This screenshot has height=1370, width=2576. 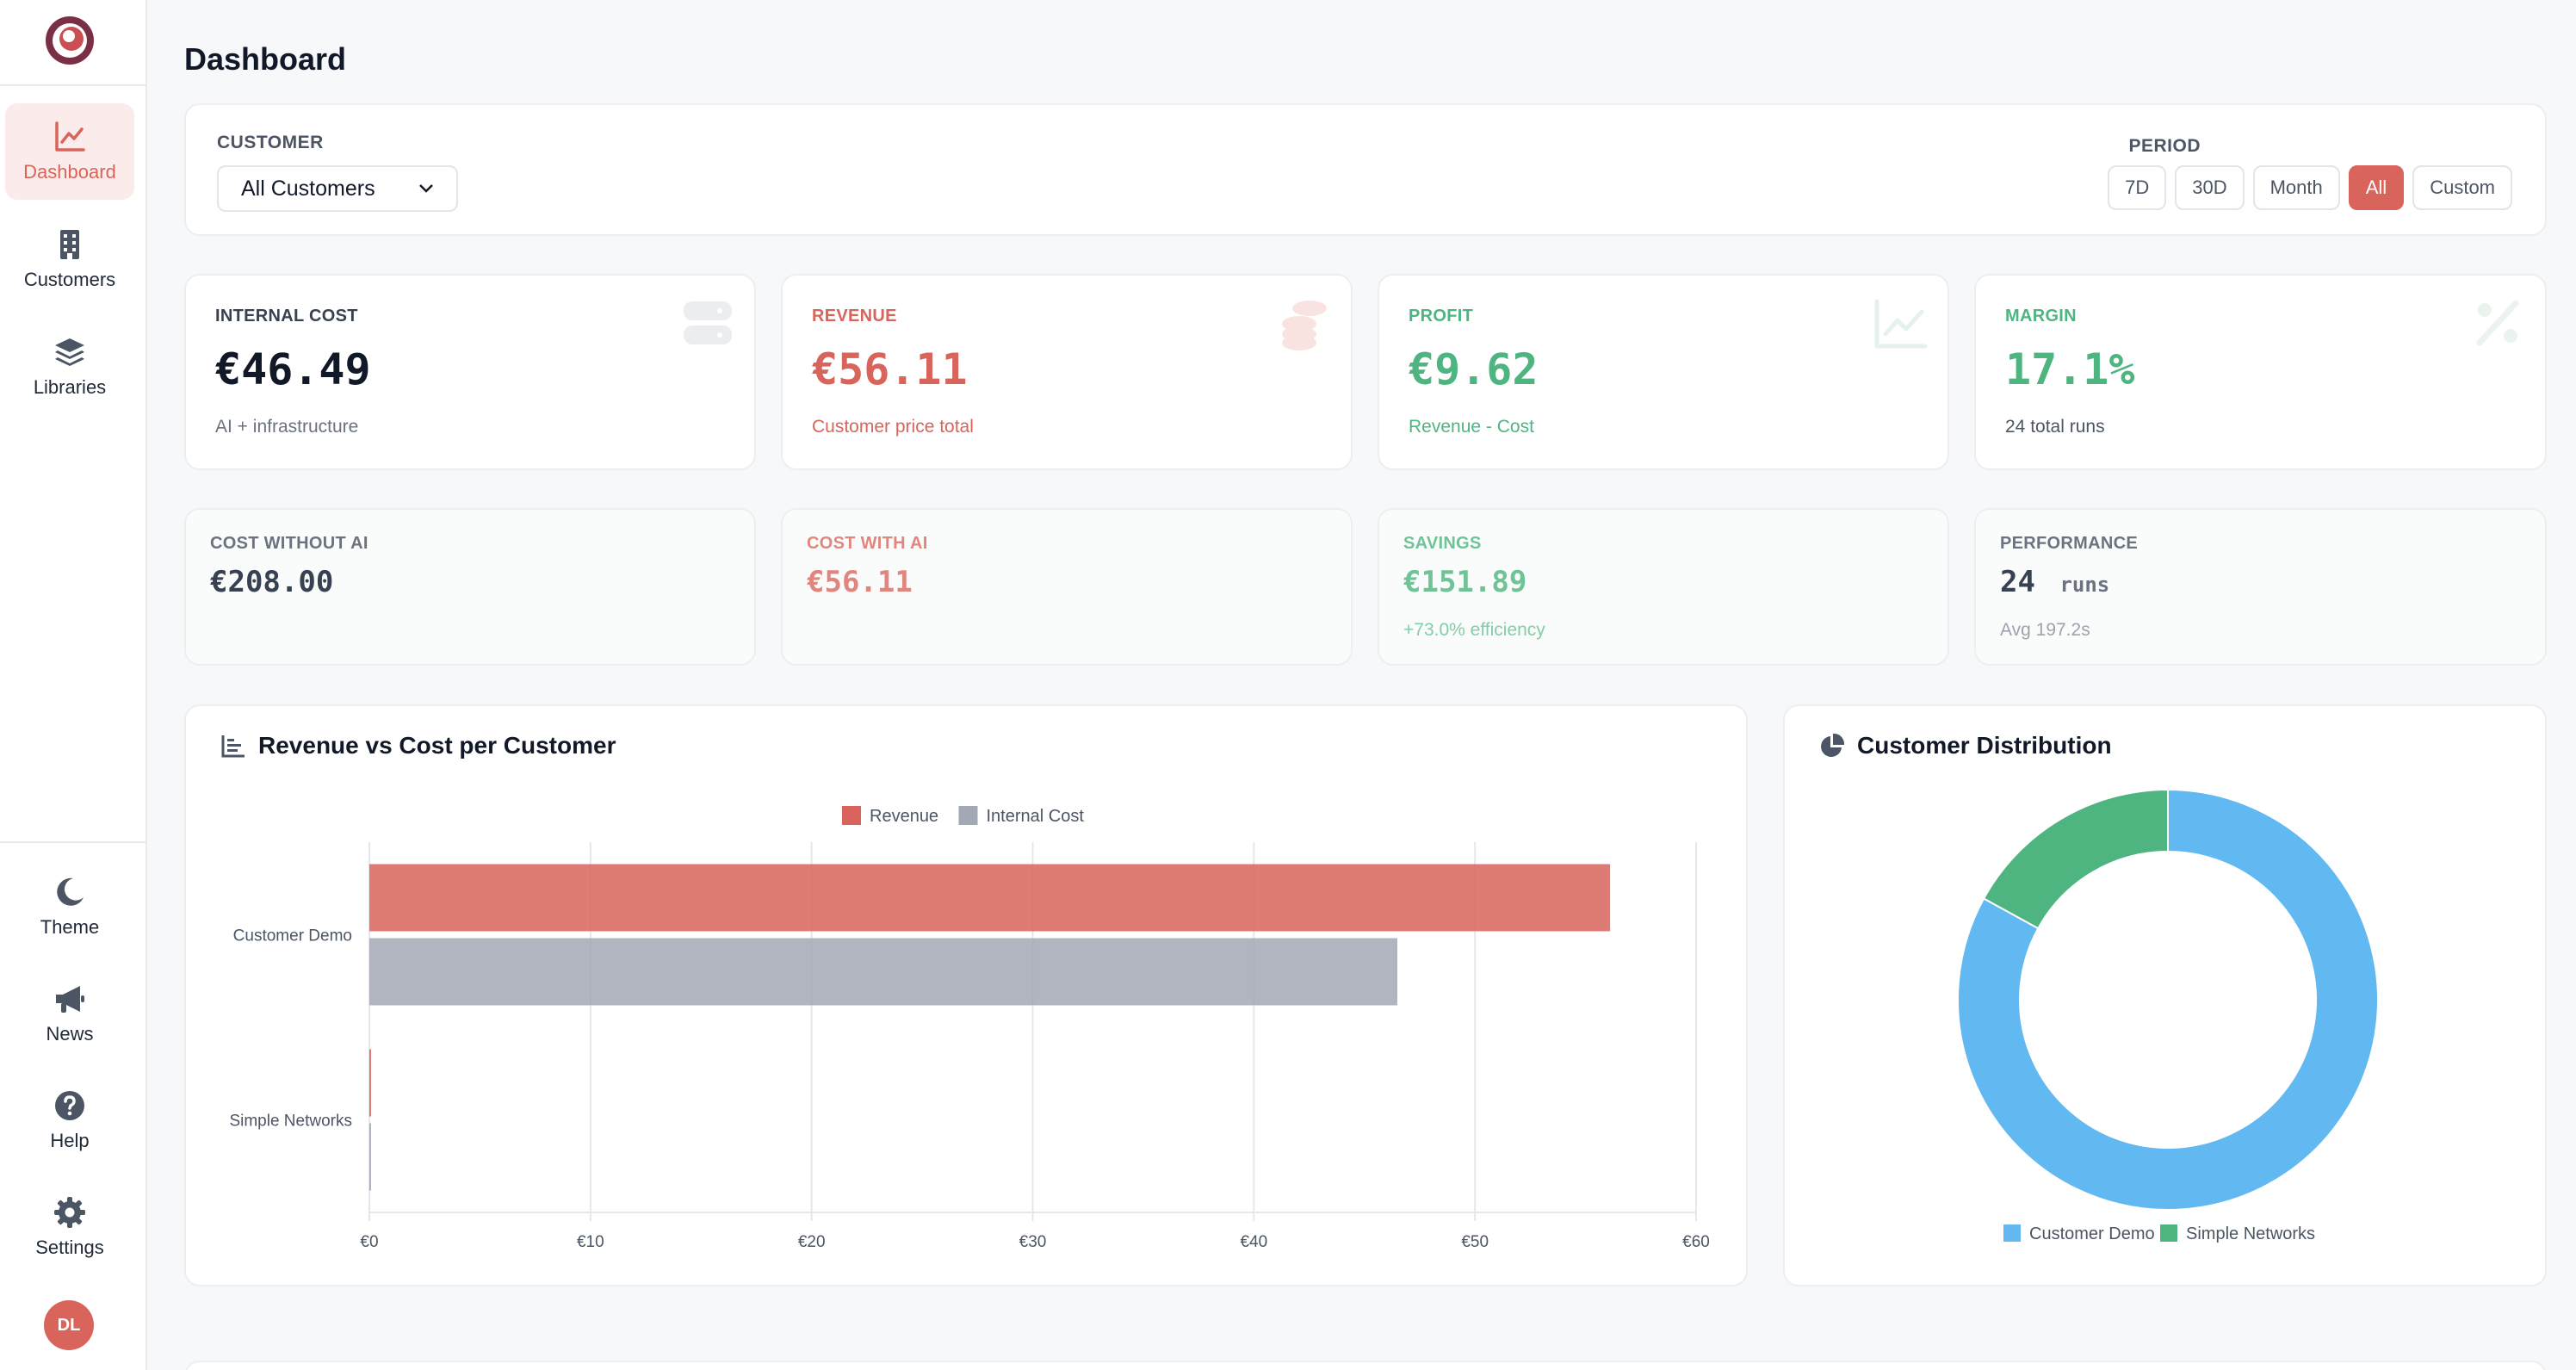 I want to click on stat-label: PROFIT, so click(x=1441, y=316).